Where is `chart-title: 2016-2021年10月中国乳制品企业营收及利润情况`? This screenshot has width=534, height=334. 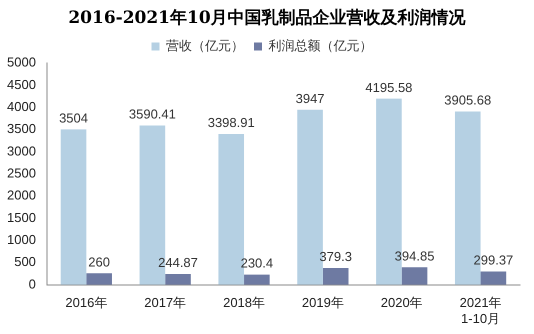 chart-title: 2016-2021年10月中国乳制品企业营收及利润情况 is located at coordinates (267, 18).